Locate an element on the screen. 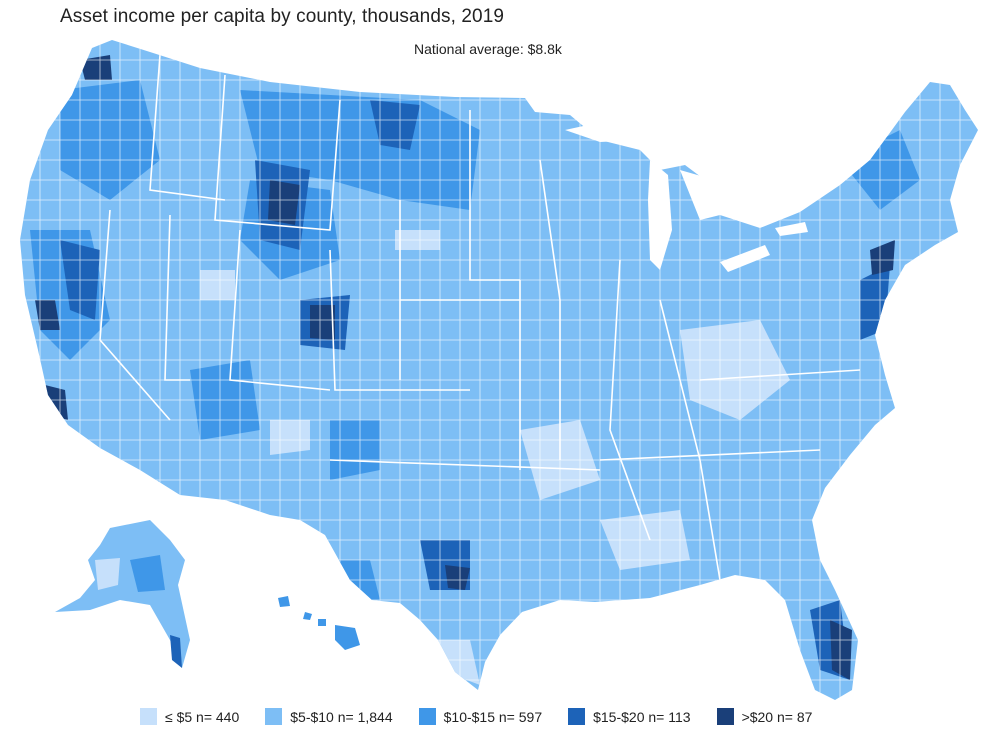  legend-swatch-5to10 is located at coordinates (274, 716).